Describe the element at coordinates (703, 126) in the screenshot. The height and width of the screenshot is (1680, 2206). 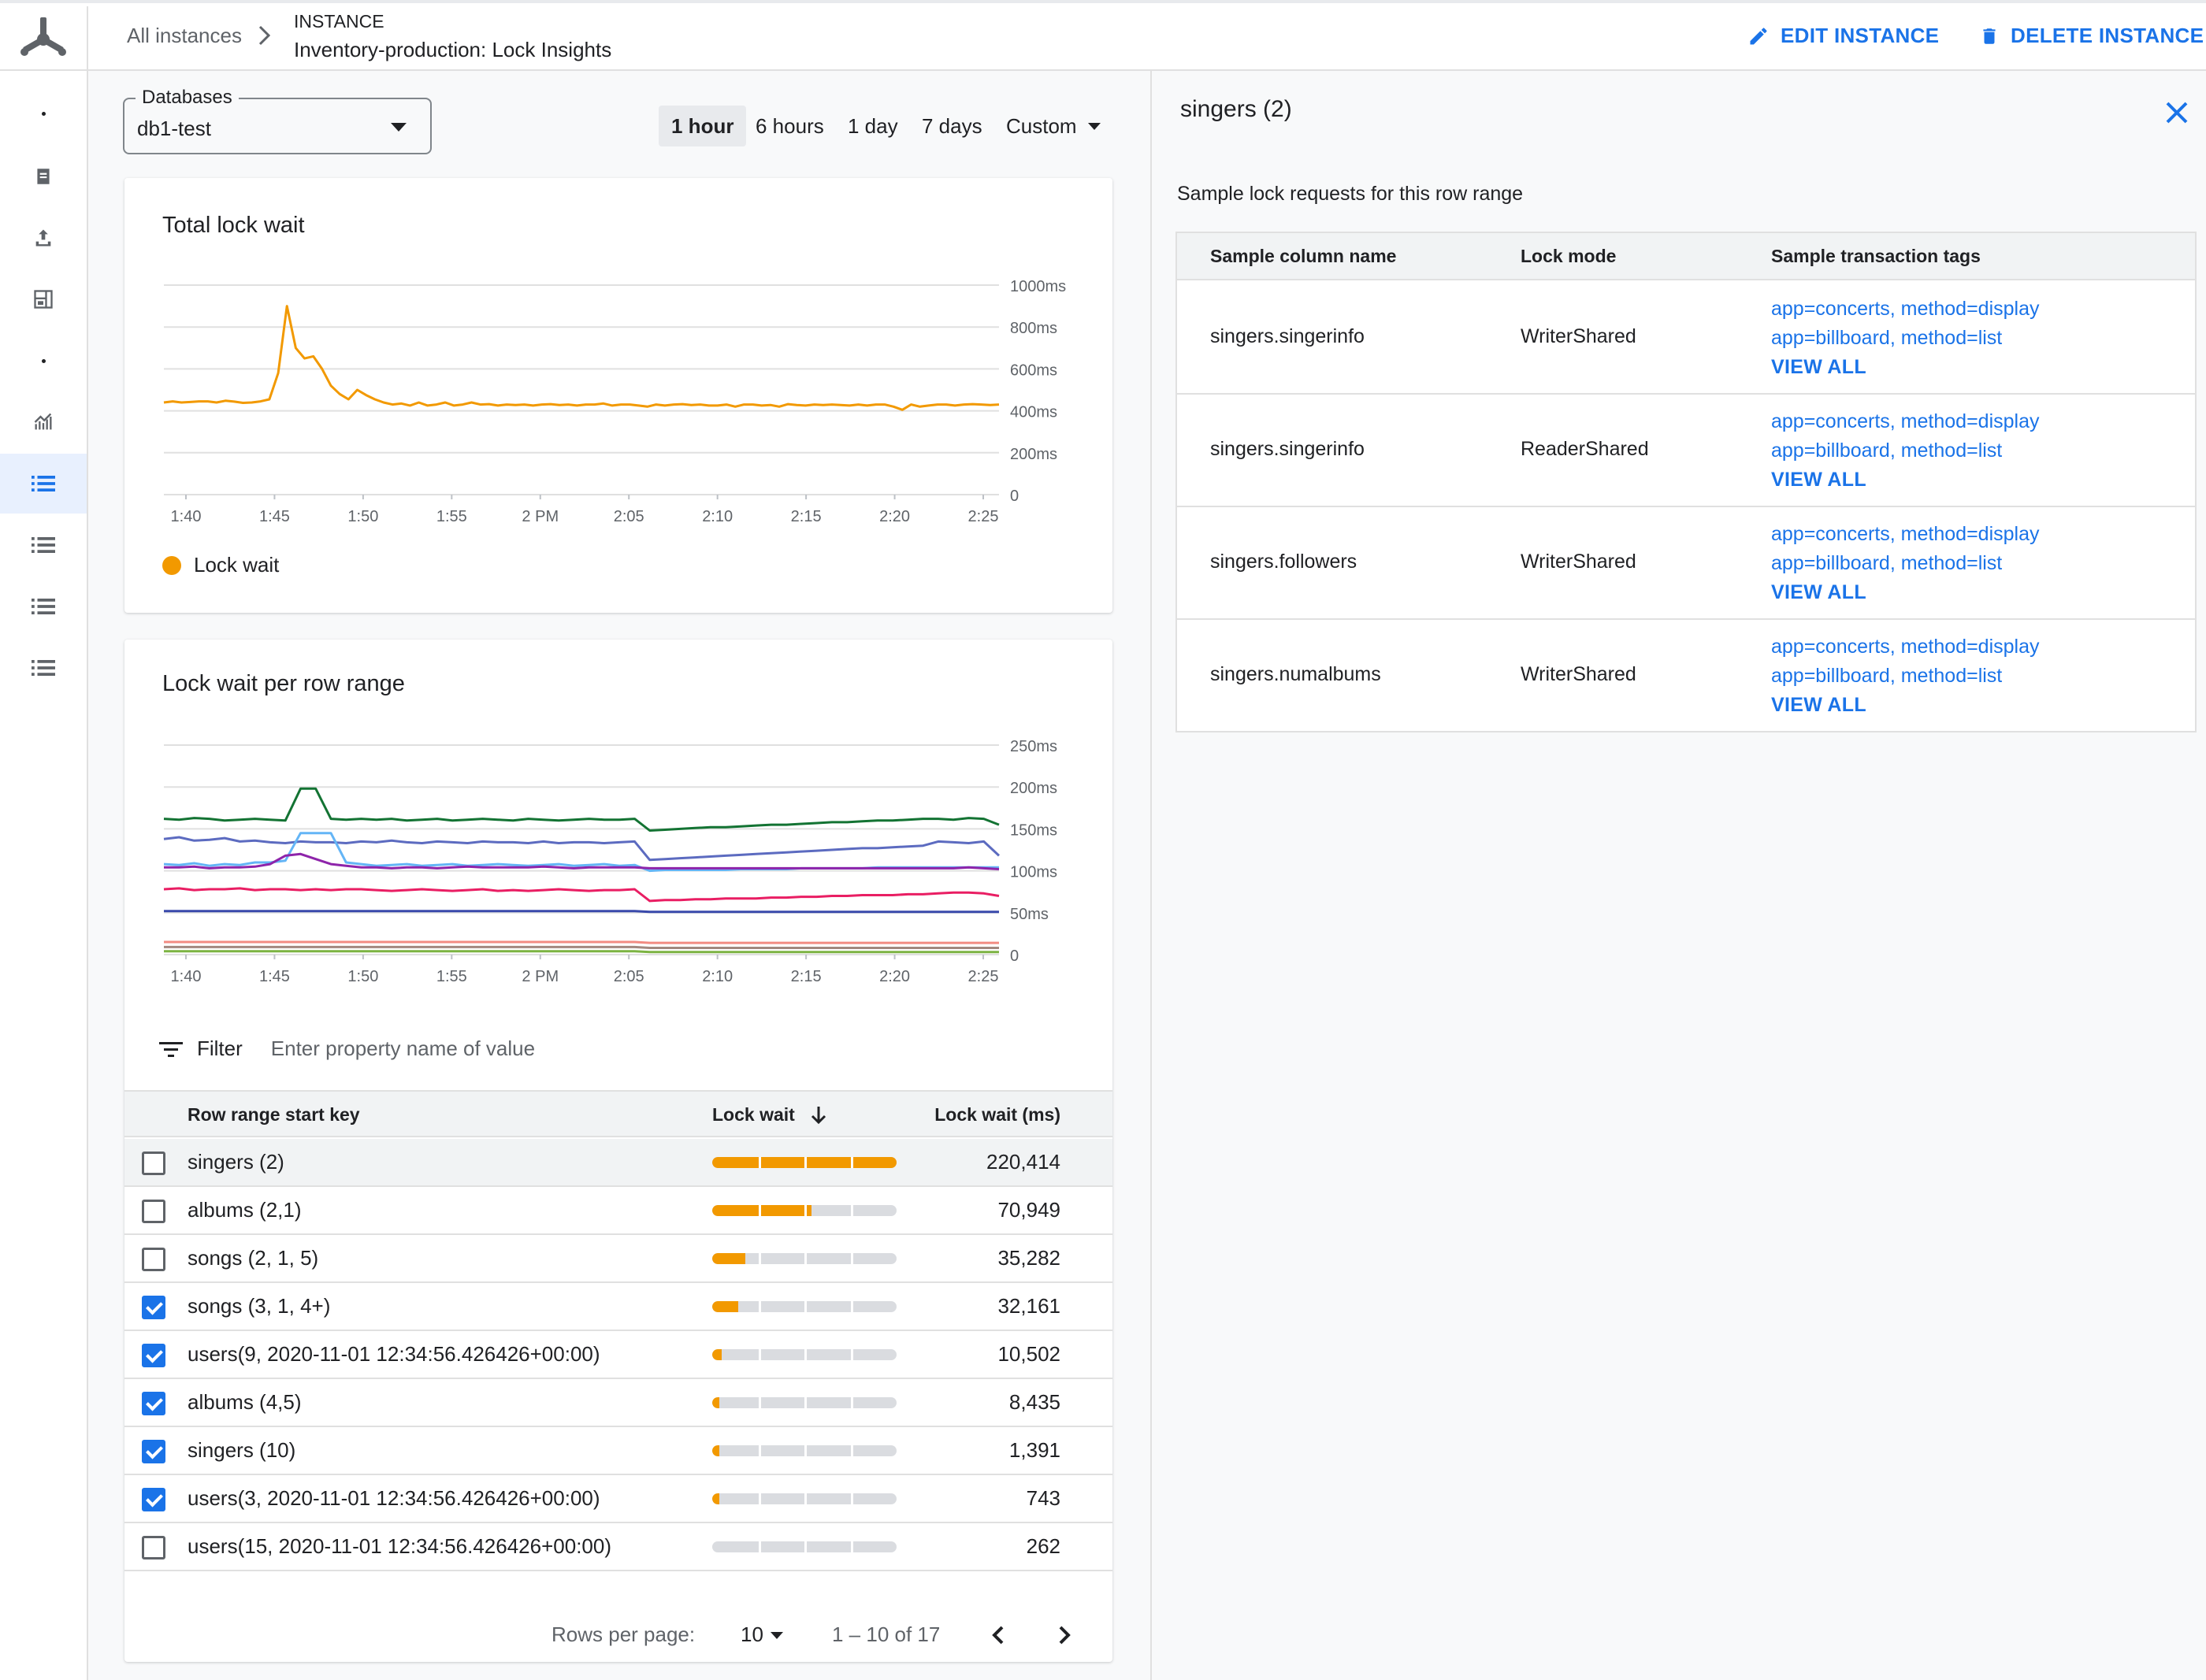
I see `range-1-hour: 1 hour` at that location.